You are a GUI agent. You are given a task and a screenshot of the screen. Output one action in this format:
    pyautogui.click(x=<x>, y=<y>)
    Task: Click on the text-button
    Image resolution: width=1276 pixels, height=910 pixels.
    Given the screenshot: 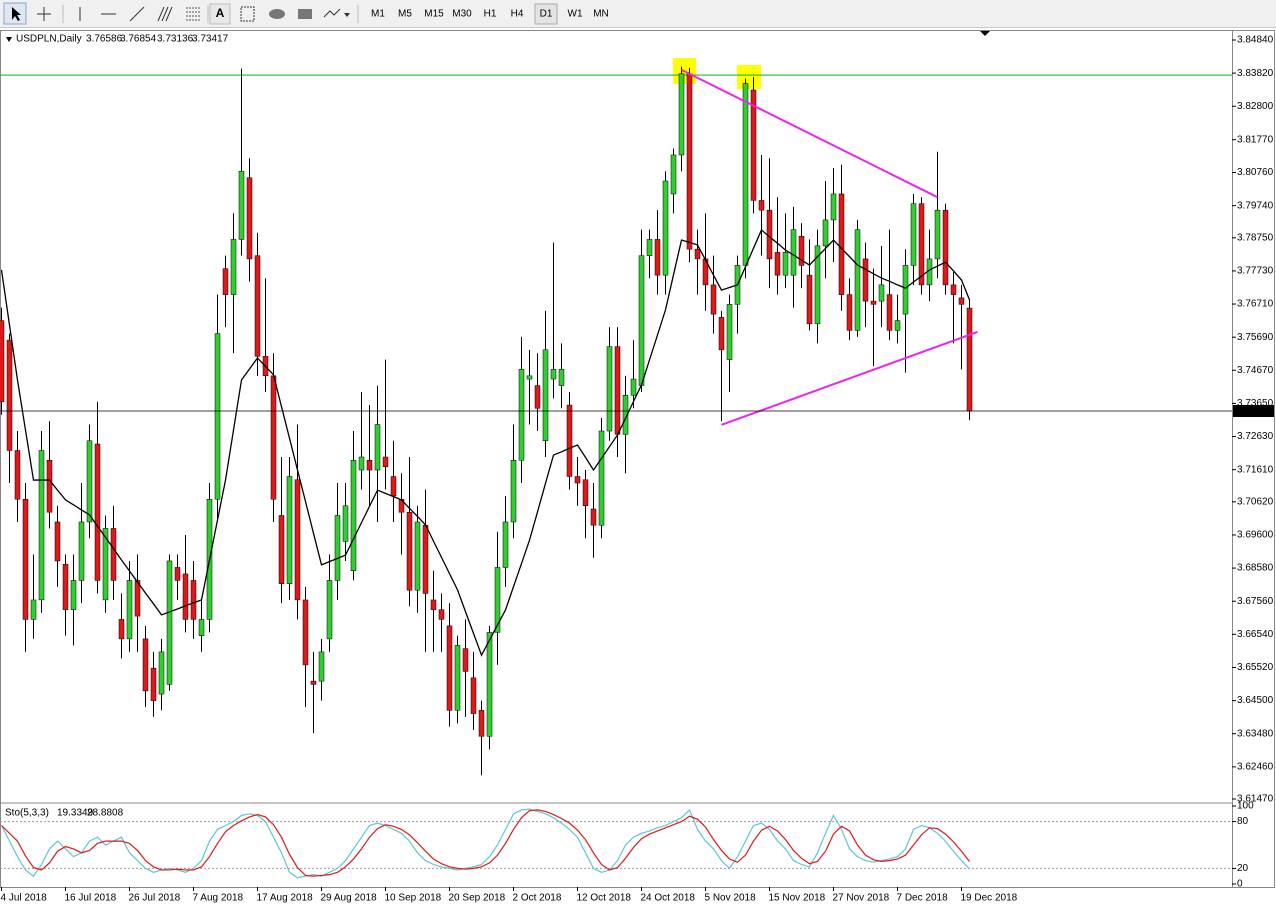 What is the action you would take?
    pyautogui.click(x=220, y=14)
    